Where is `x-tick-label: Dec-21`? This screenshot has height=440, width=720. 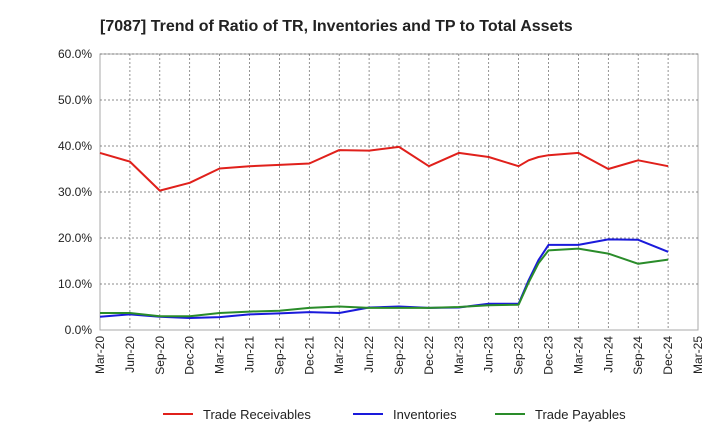
x-tick-label: Dec-21 is located at coordinates (309, 355).